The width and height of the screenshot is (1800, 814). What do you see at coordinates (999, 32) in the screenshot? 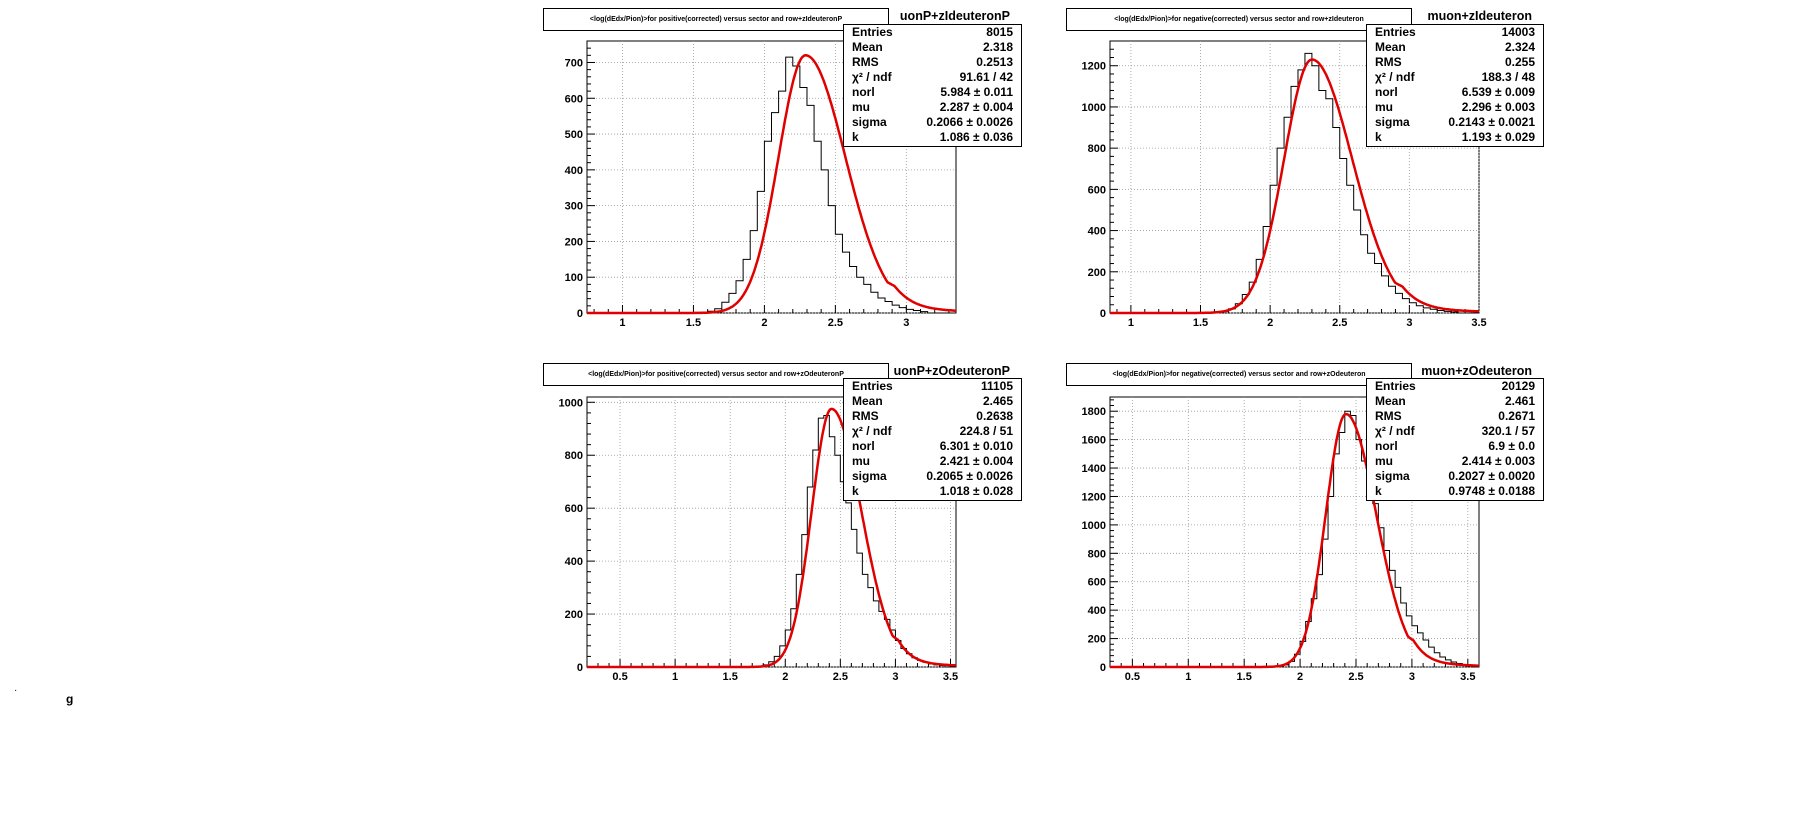
I see `stats-value: 8015` at bounding box center [999, 32].